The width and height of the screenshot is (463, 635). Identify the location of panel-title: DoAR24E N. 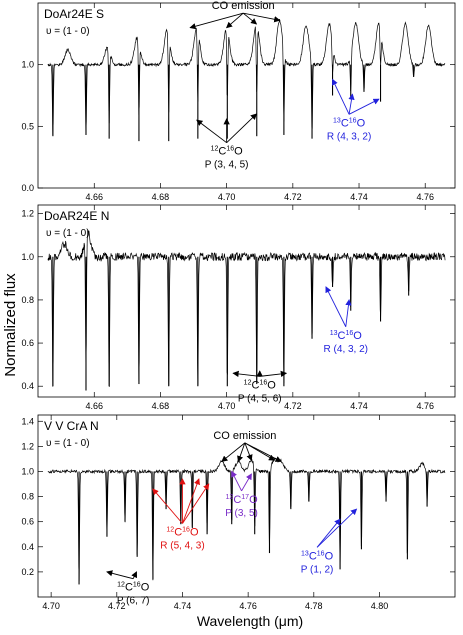
(76, 216).